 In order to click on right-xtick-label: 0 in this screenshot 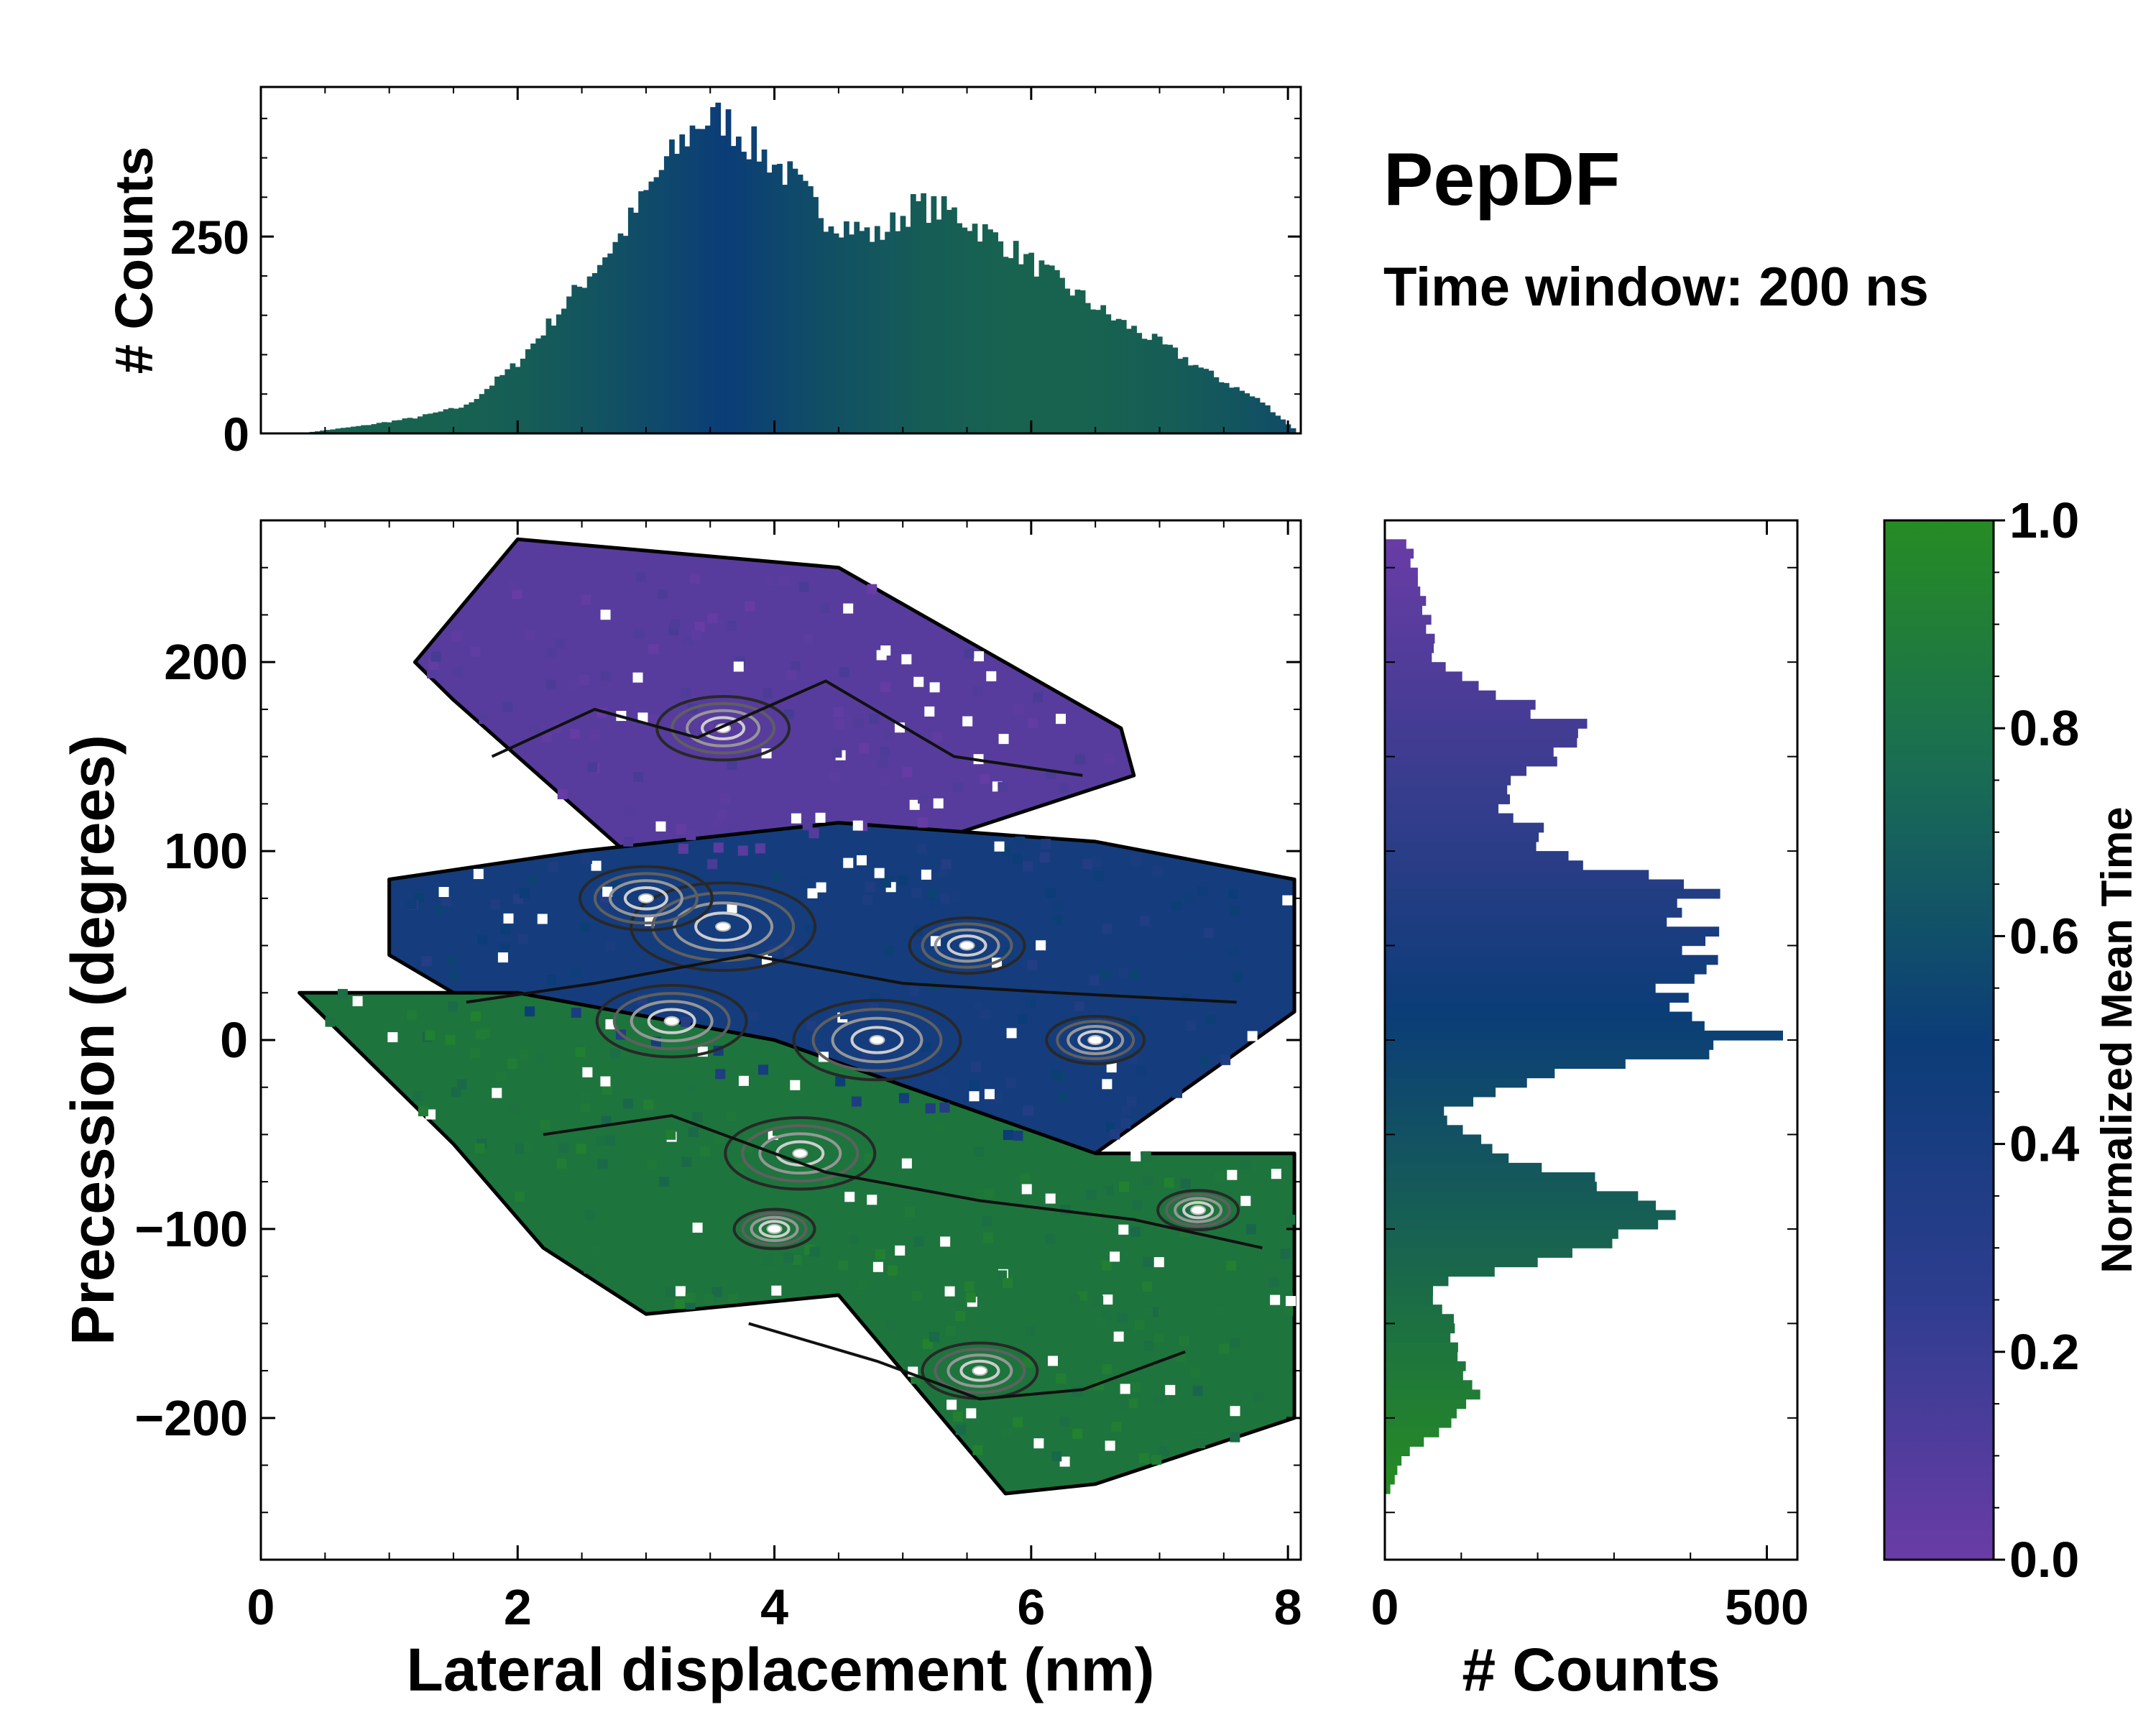, I will do `click(1385, 1607)`.